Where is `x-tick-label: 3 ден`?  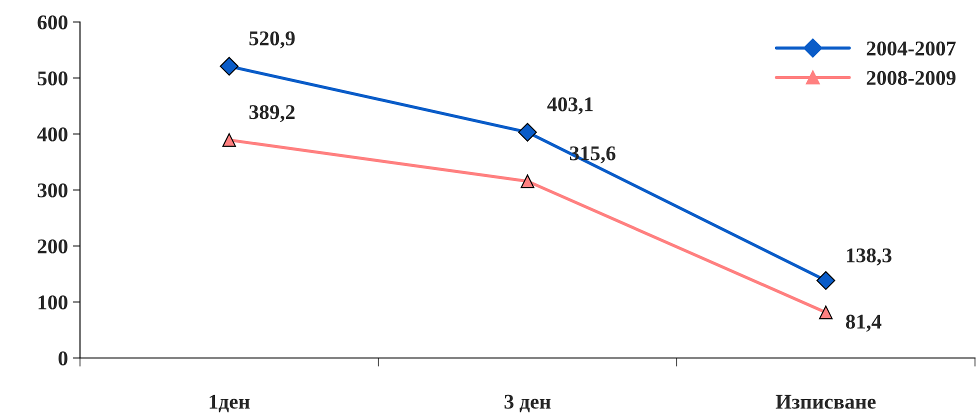
x-tick-label: 3 ден is located at coordinates (527, 403).